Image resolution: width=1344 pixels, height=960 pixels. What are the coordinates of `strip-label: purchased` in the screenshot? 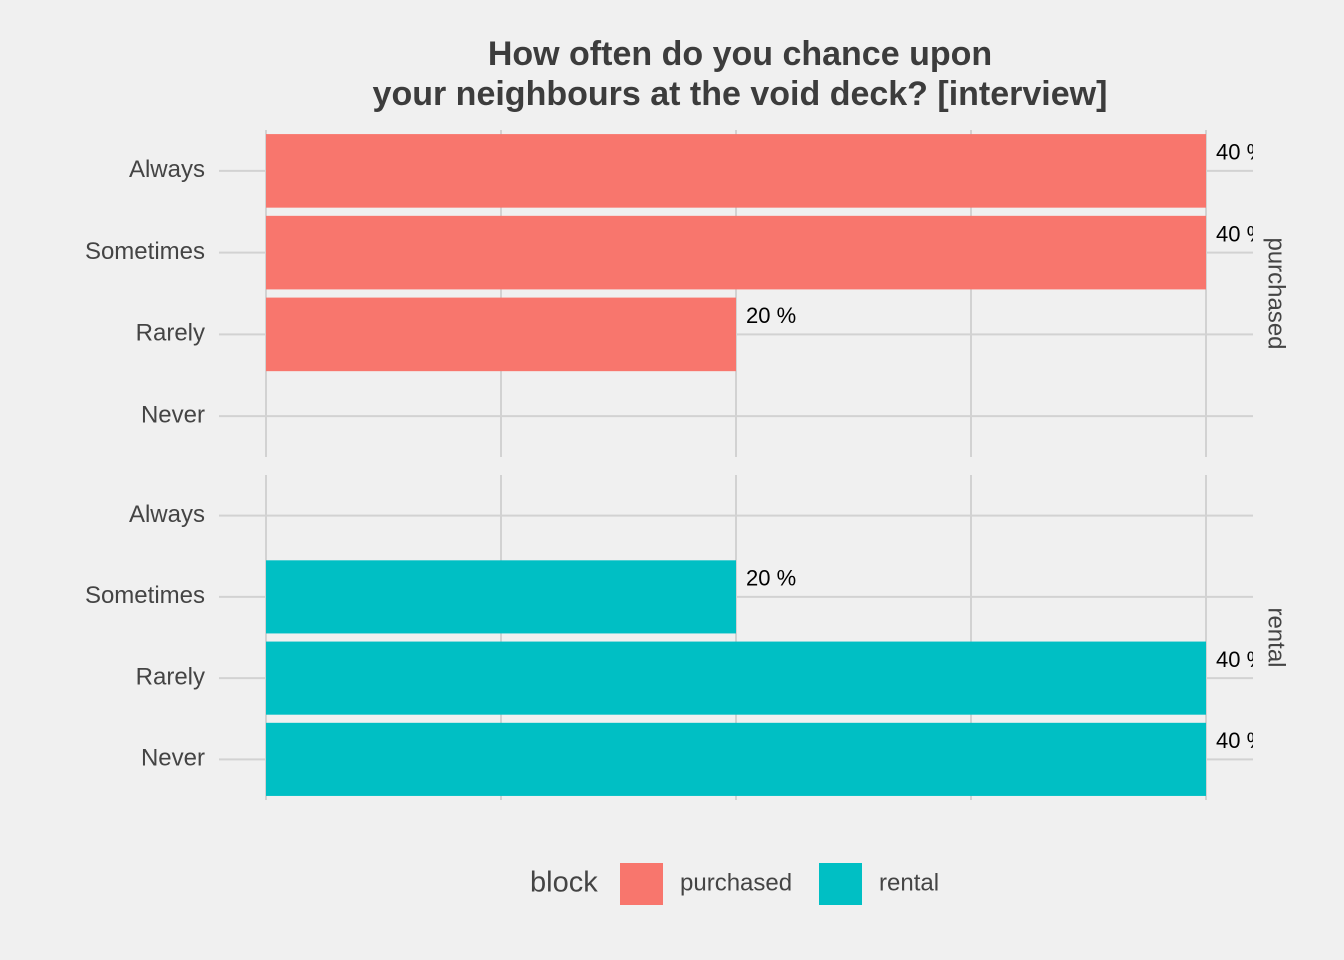 It's located at (1276, 293).